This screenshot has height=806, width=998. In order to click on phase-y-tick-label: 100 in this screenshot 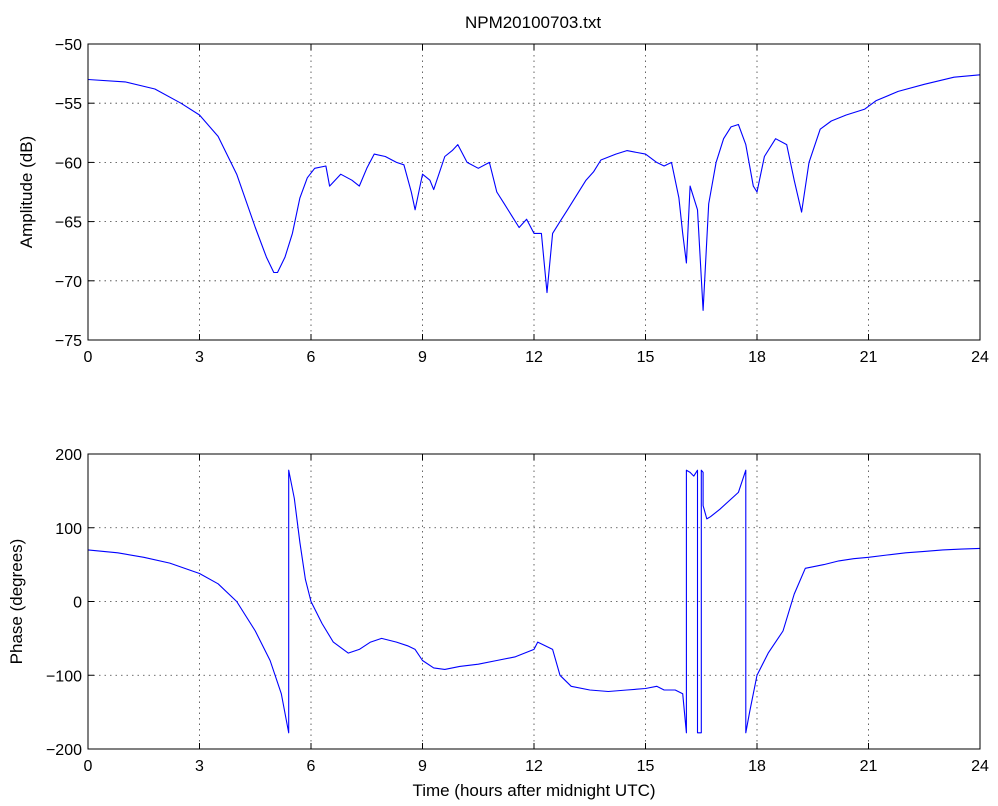, I will do `click(68, 529)`.